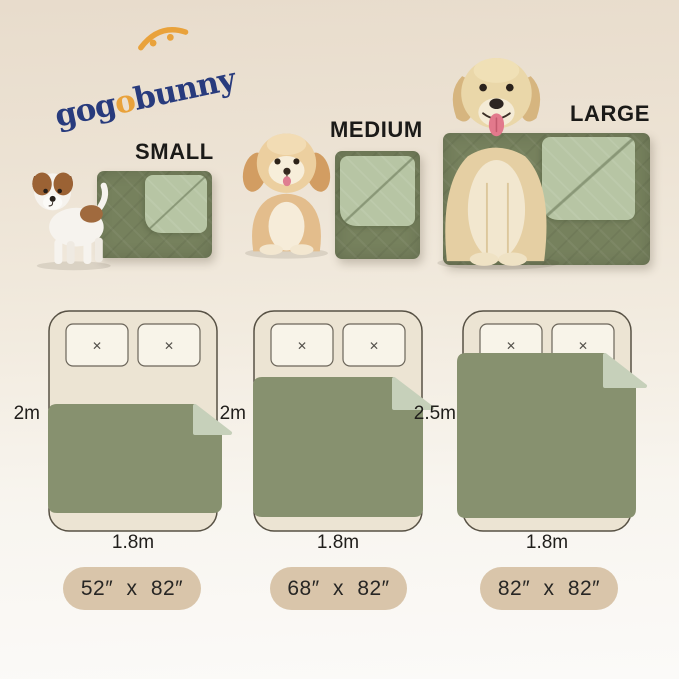 The width and height of the screenshot is (679, 679). What do you see at coordinates (232, 413) in the screenshot?
I see `bed-length-medium: 2m` at bounding box center [232, 413].